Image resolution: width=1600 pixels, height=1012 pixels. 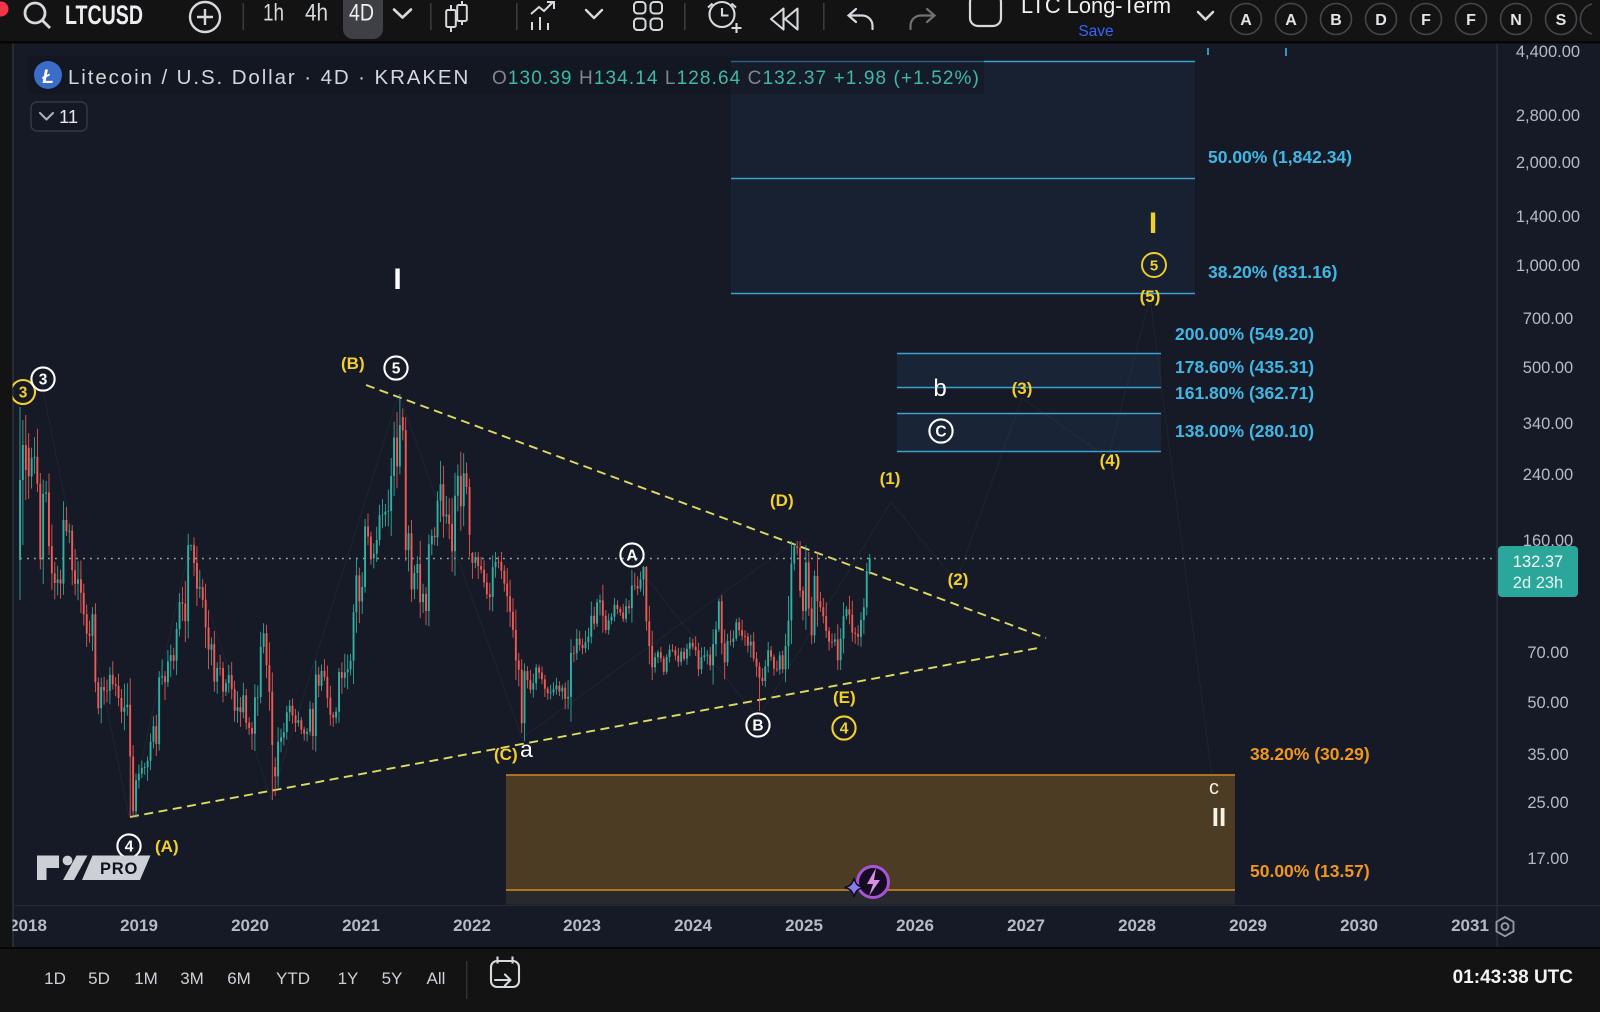 What do you see at coordinates (1548, 163) in the screenshot?
I see `svg-text: 2,000.00` at bounding box center [1548, 163].